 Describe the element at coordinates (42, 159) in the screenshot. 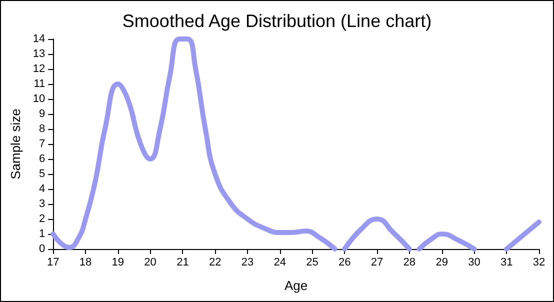

I see `y-tick-label: 6` at that location.